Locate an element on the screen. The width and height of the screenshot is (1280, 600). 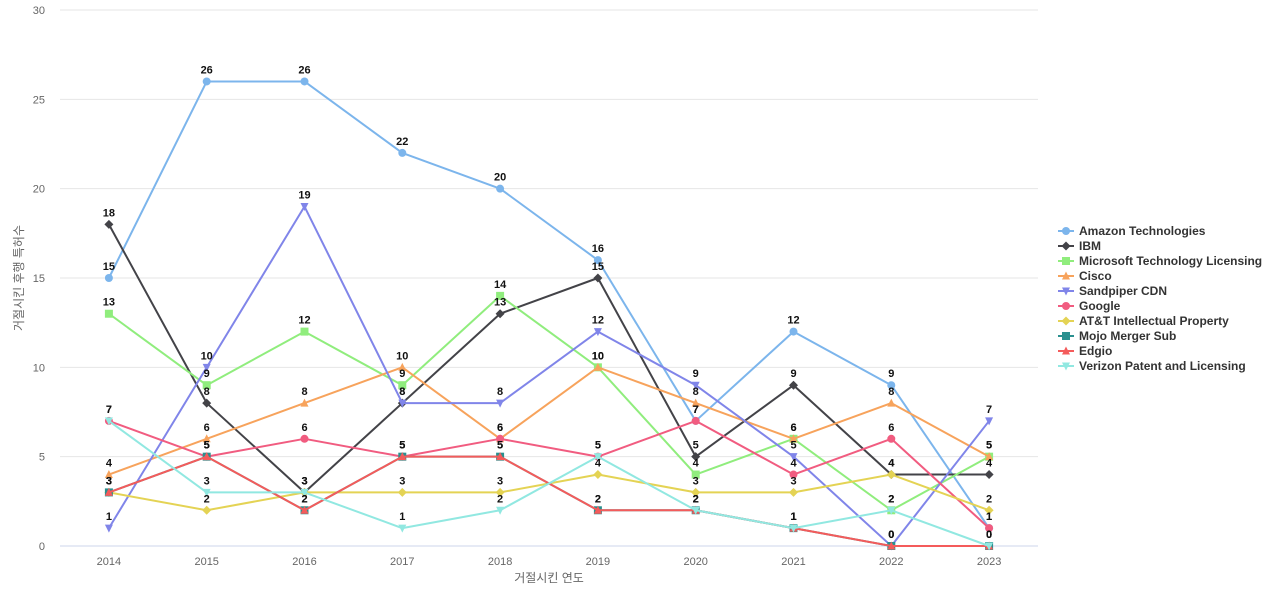
y-tick-label: 10 is located at coordinates (39, 368).